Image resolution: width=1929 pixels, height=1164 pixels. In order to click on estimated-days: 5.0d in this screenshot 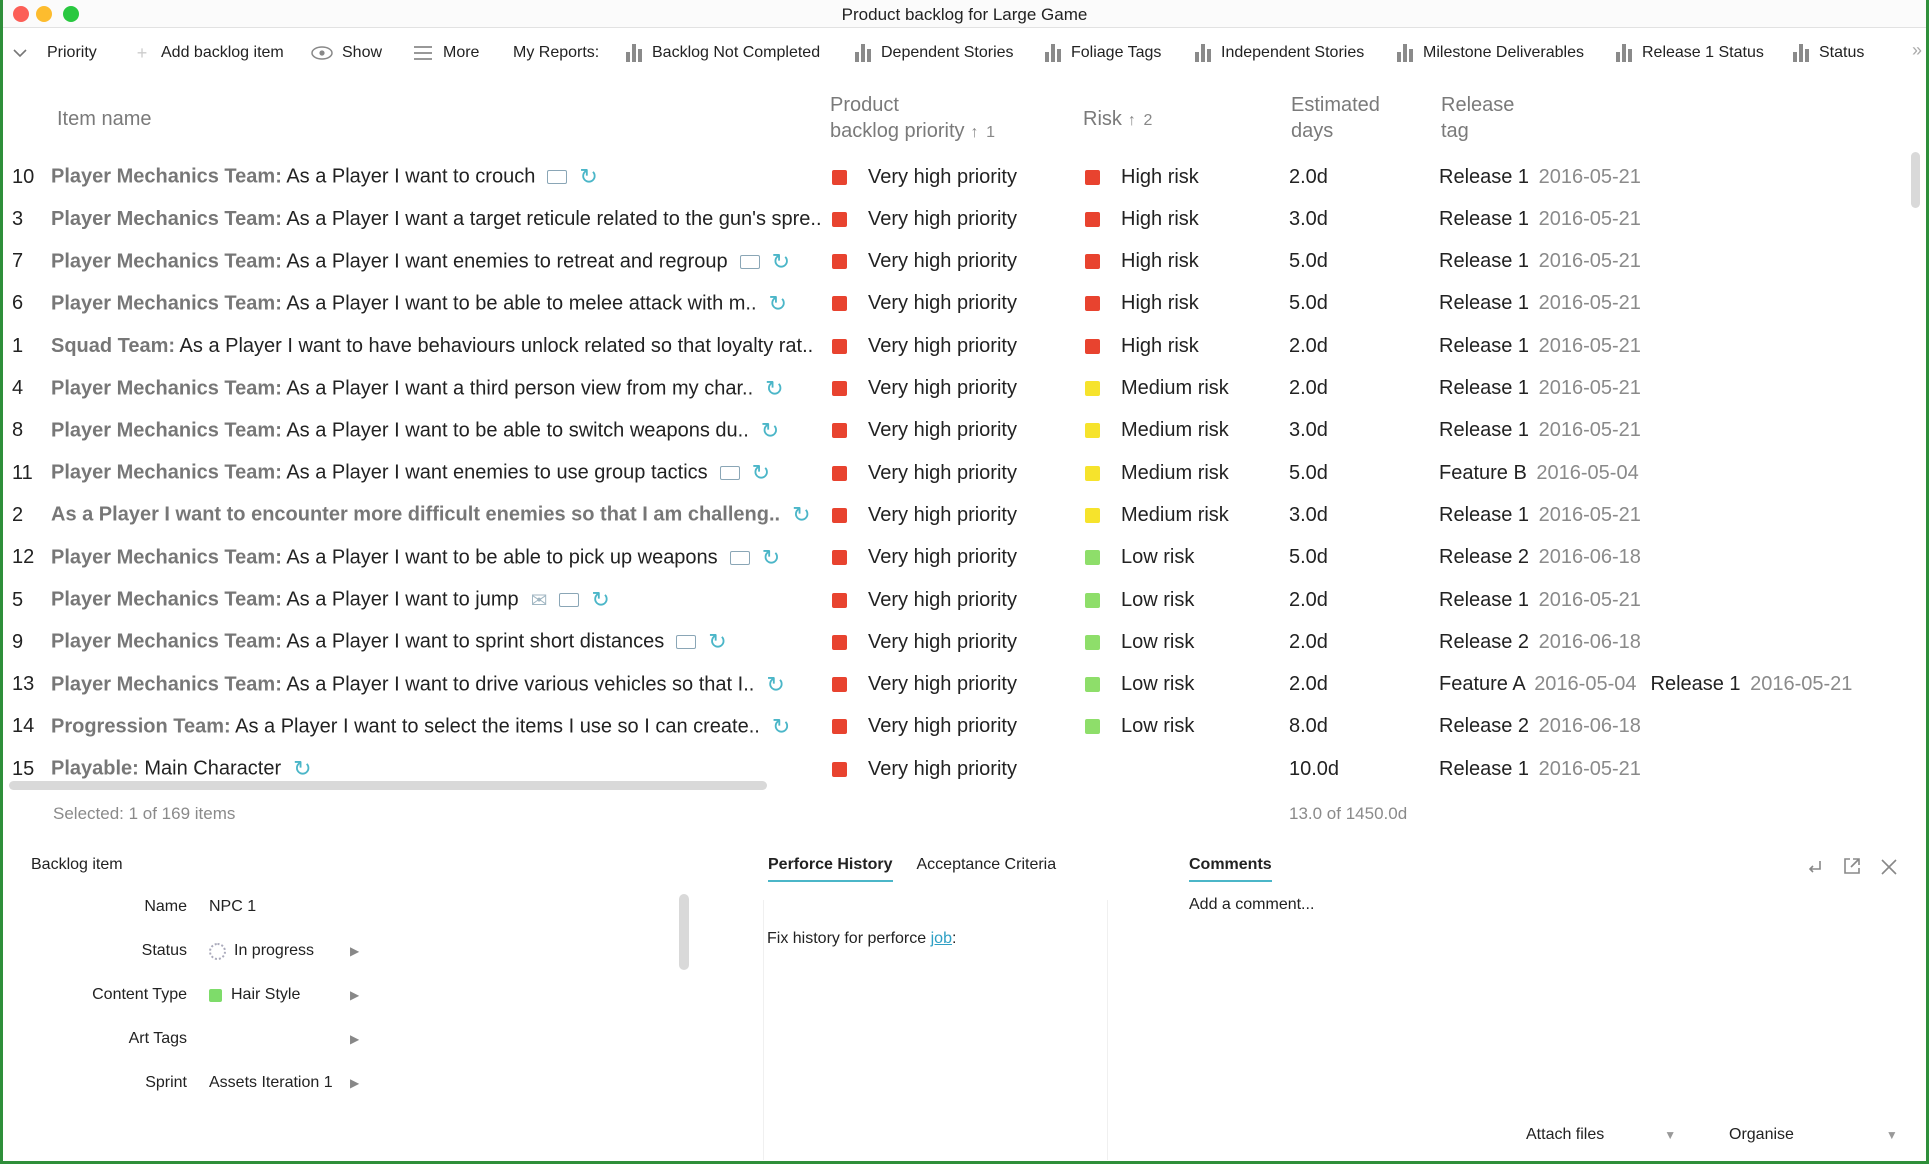, I will do `click(1308, 303)`.